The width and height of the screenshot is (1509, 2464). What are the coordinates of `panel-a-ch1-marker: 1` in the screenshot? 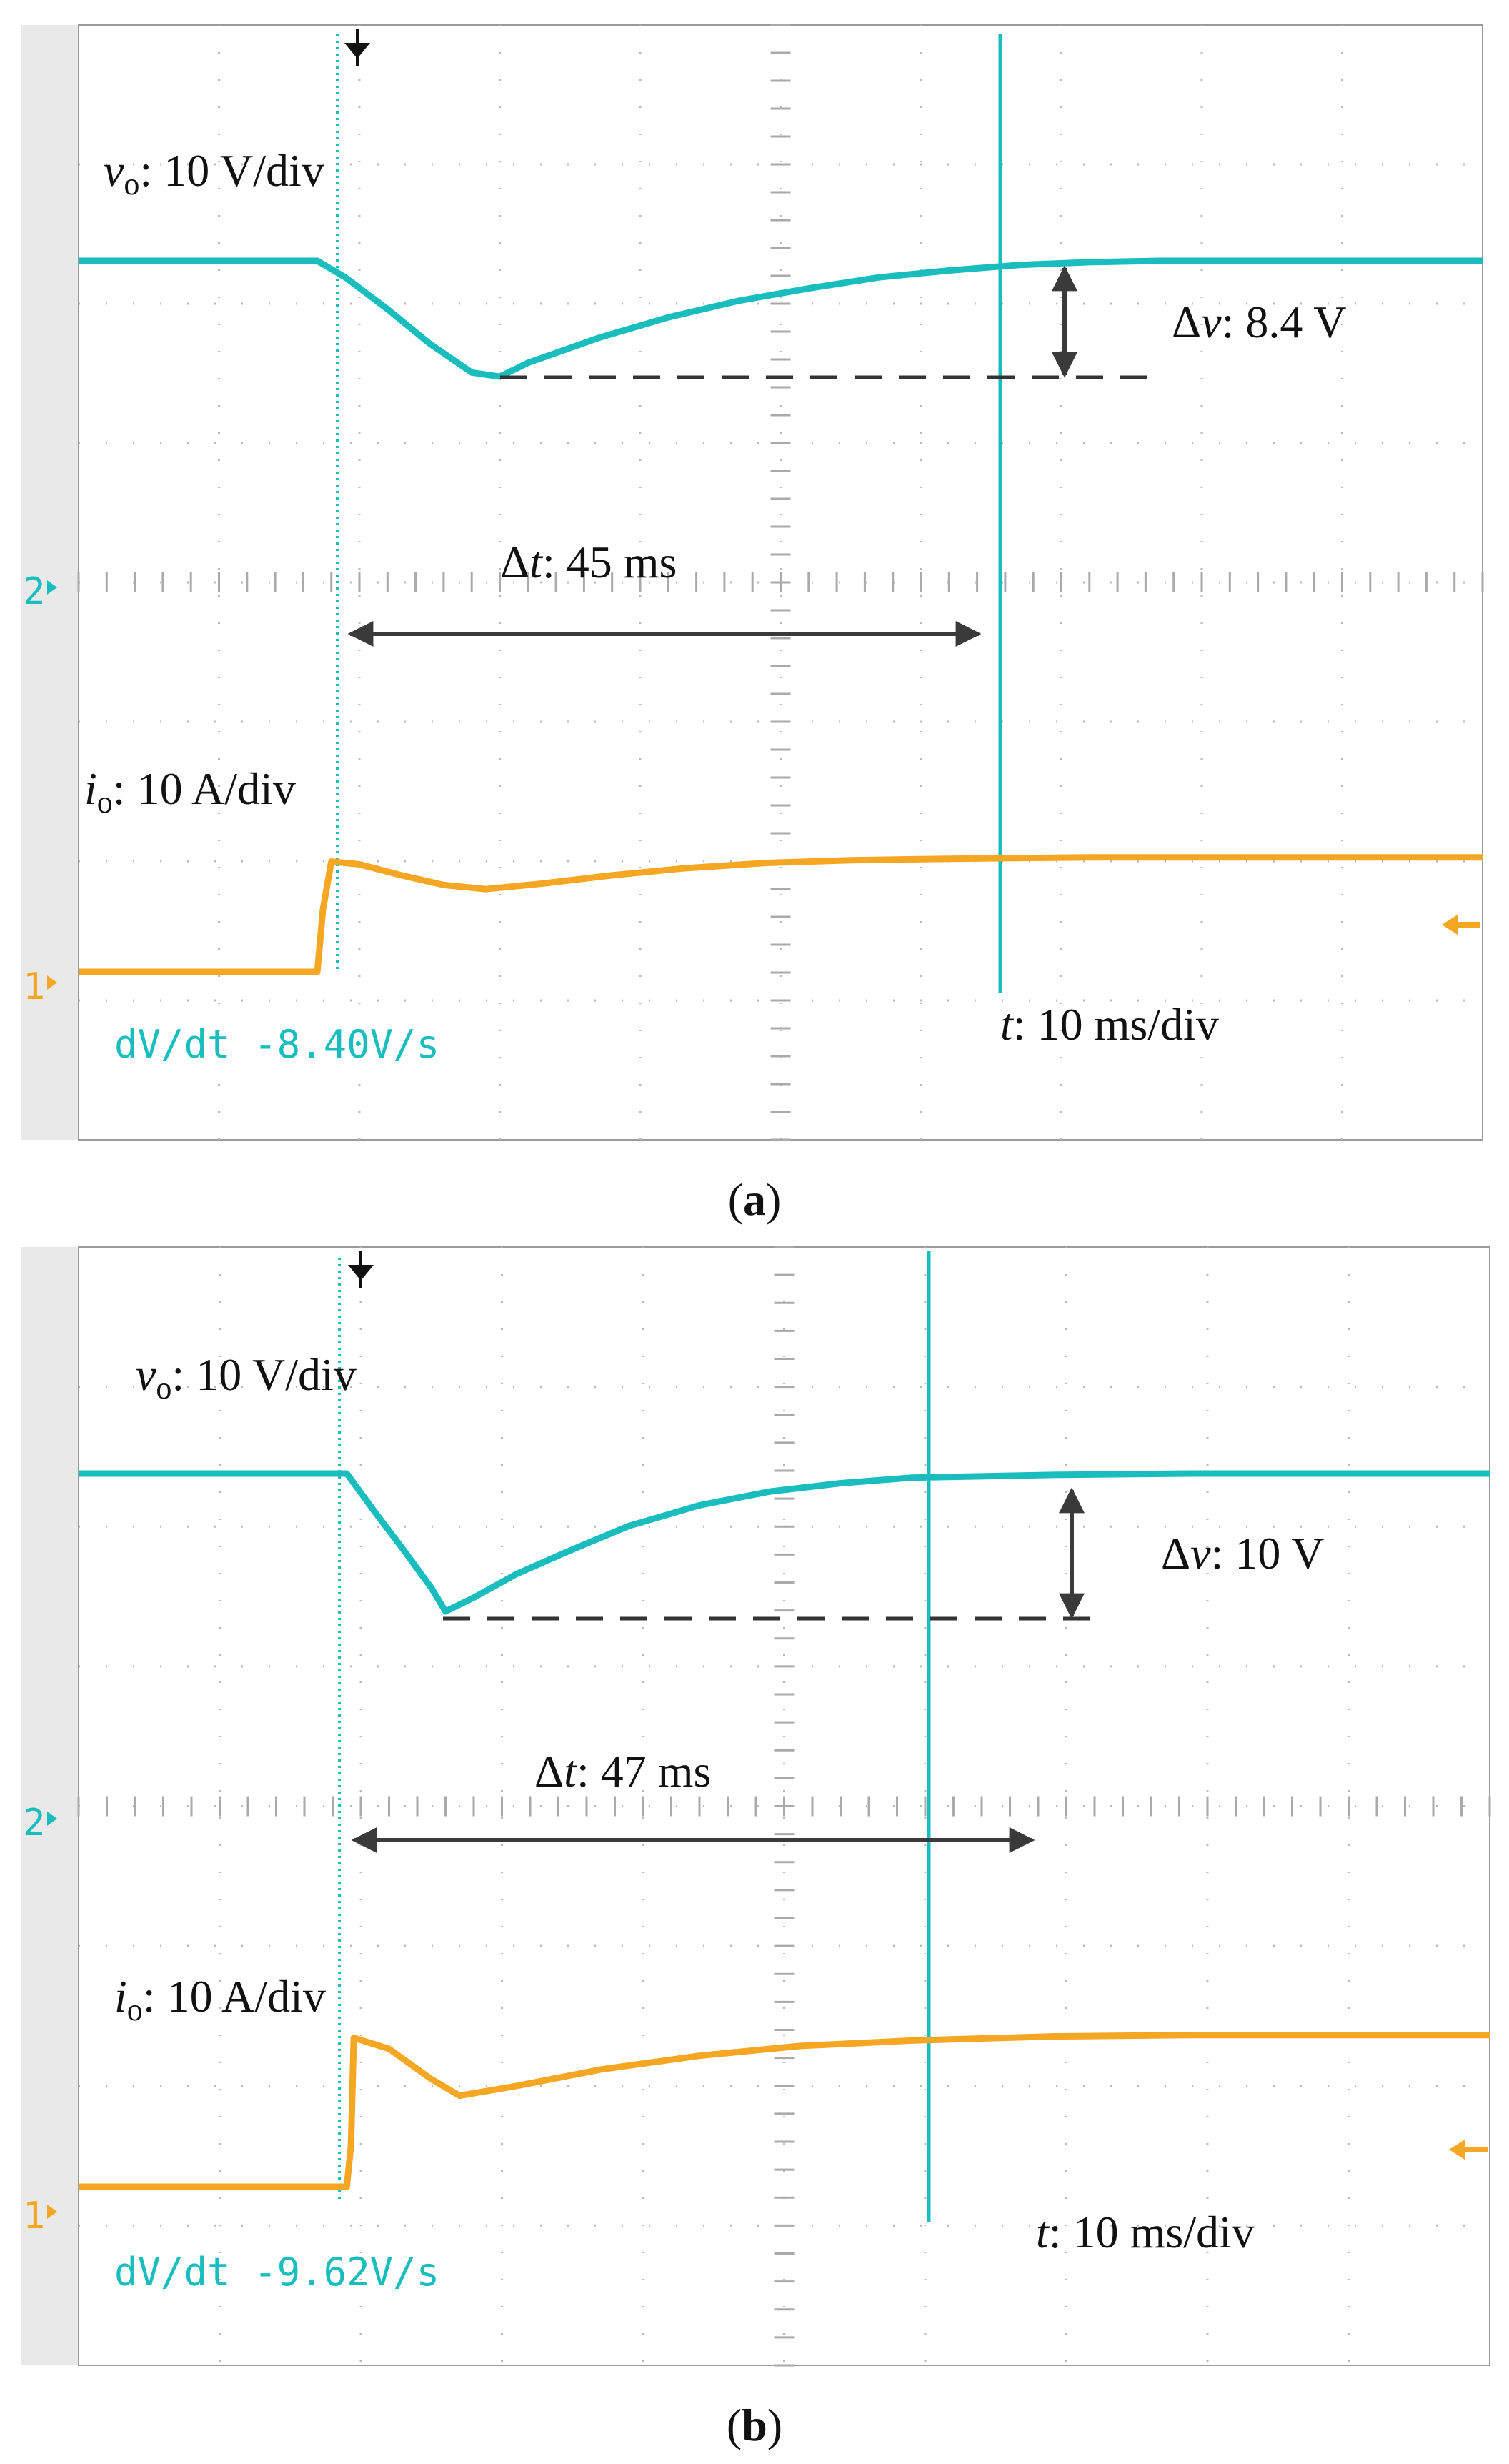 It's located at (40, 987).